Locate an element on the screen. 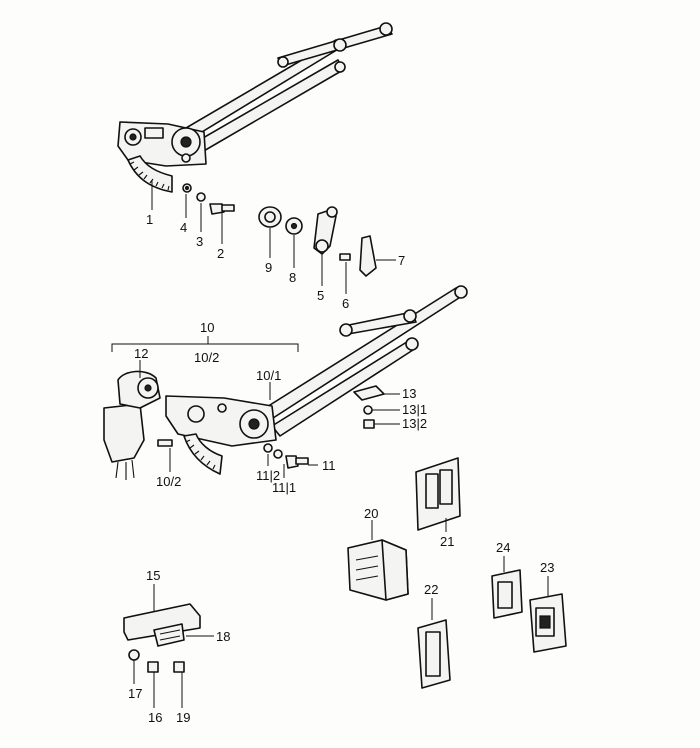 This screenshot has width=700, height=748. callout-3: 3 is located at coordinates (199, 241).